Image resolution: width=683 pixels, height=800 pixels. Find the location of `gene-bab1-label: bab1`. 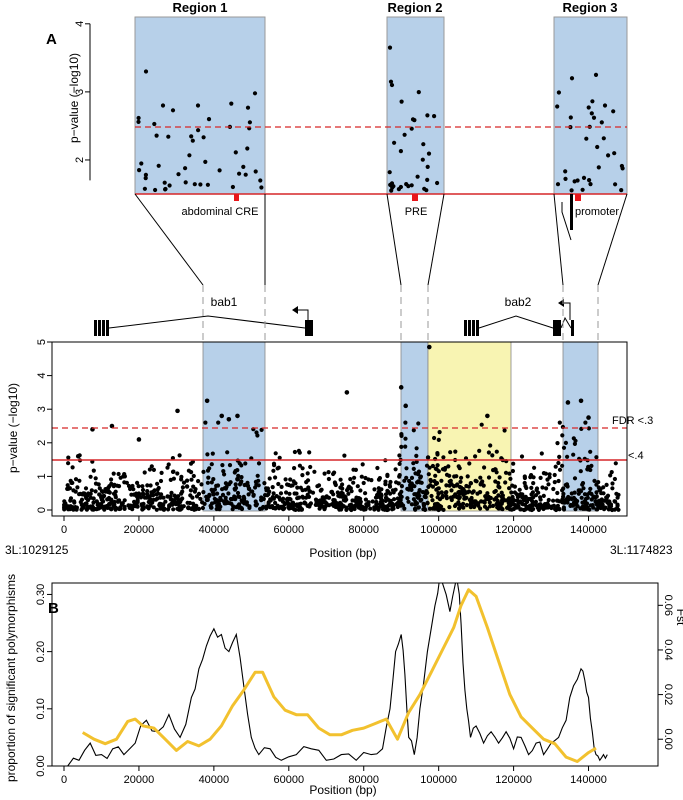

gene-bab1-label: bab1 is located at coordinates (224, 302).